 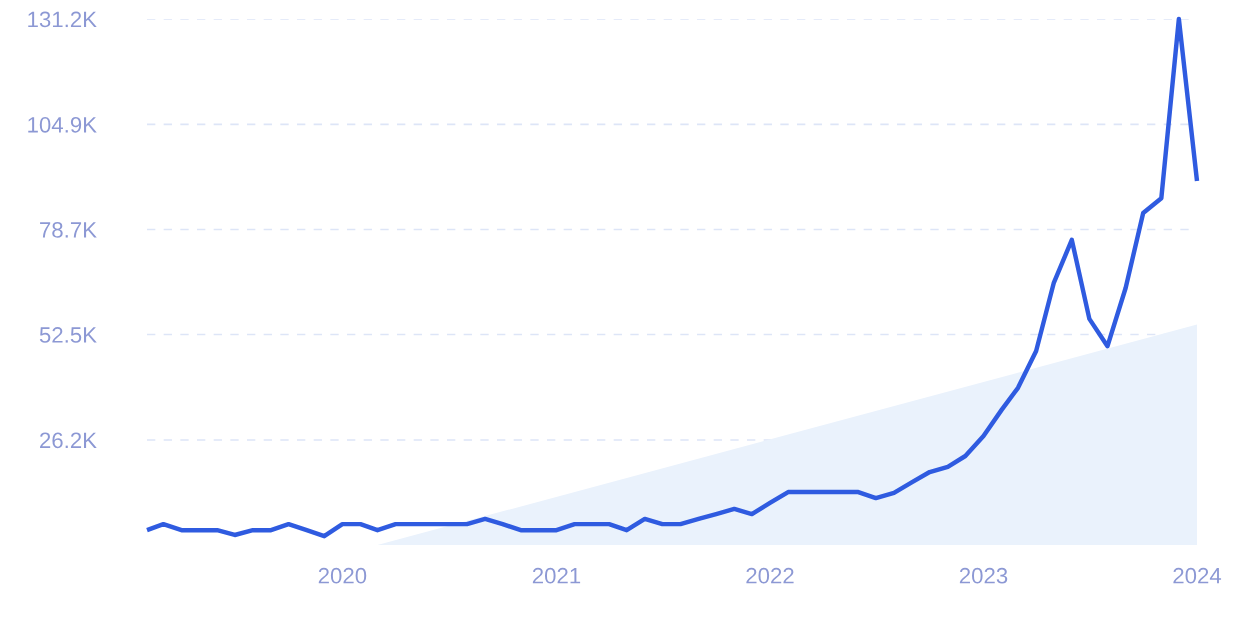 I want to click on y-tick-label: 104.9K, so click(x=62, y=124).